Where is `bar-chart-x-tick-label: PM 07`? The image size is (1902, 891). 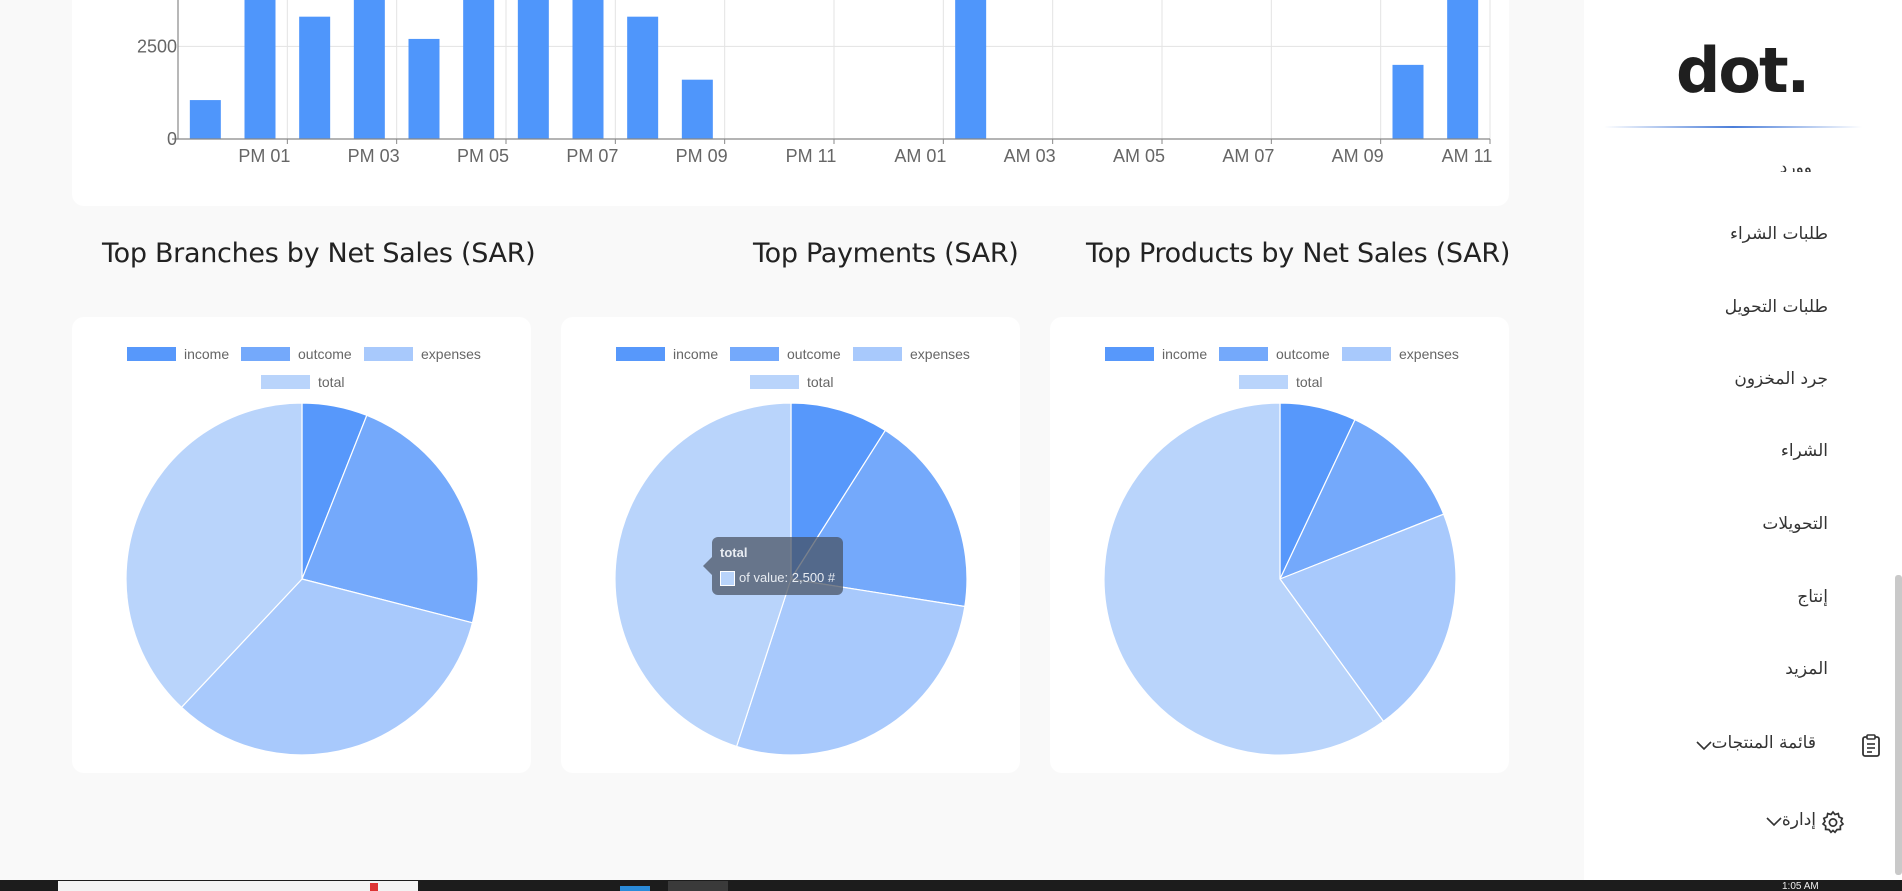
bar-chart-x-tick-label: PM 07 is located at coordinates (592, 156).